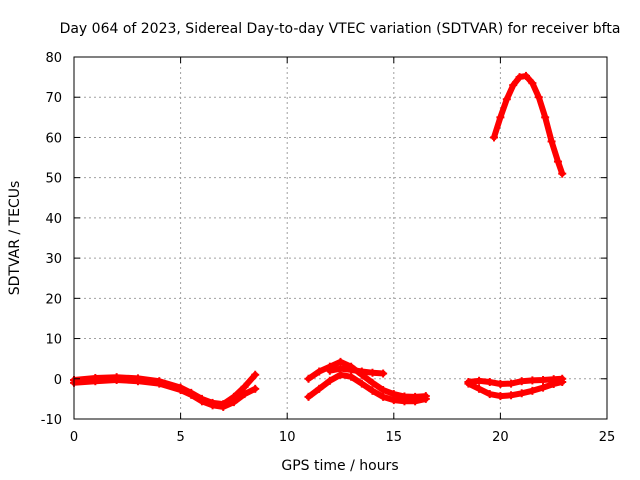  Describe the element at coordinates (500, 437) in the screenshot. I see `x-tick-label: 20` at that location.